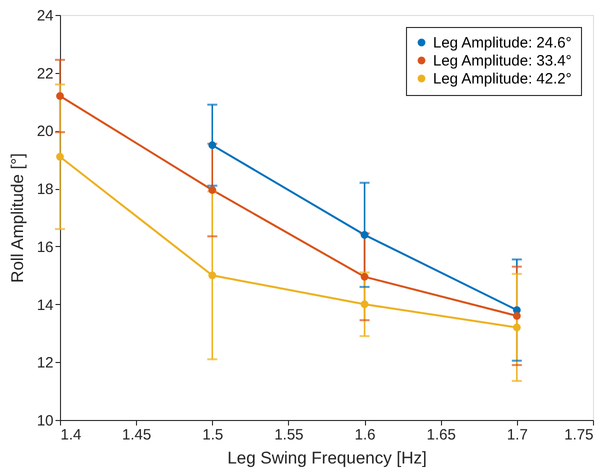 The height and width of the screenshot is (472, 608). What do you see at coordinates (45, 131) in the screenshot?
I see `y-tick-label: 20` at bounding box center [45, 131].